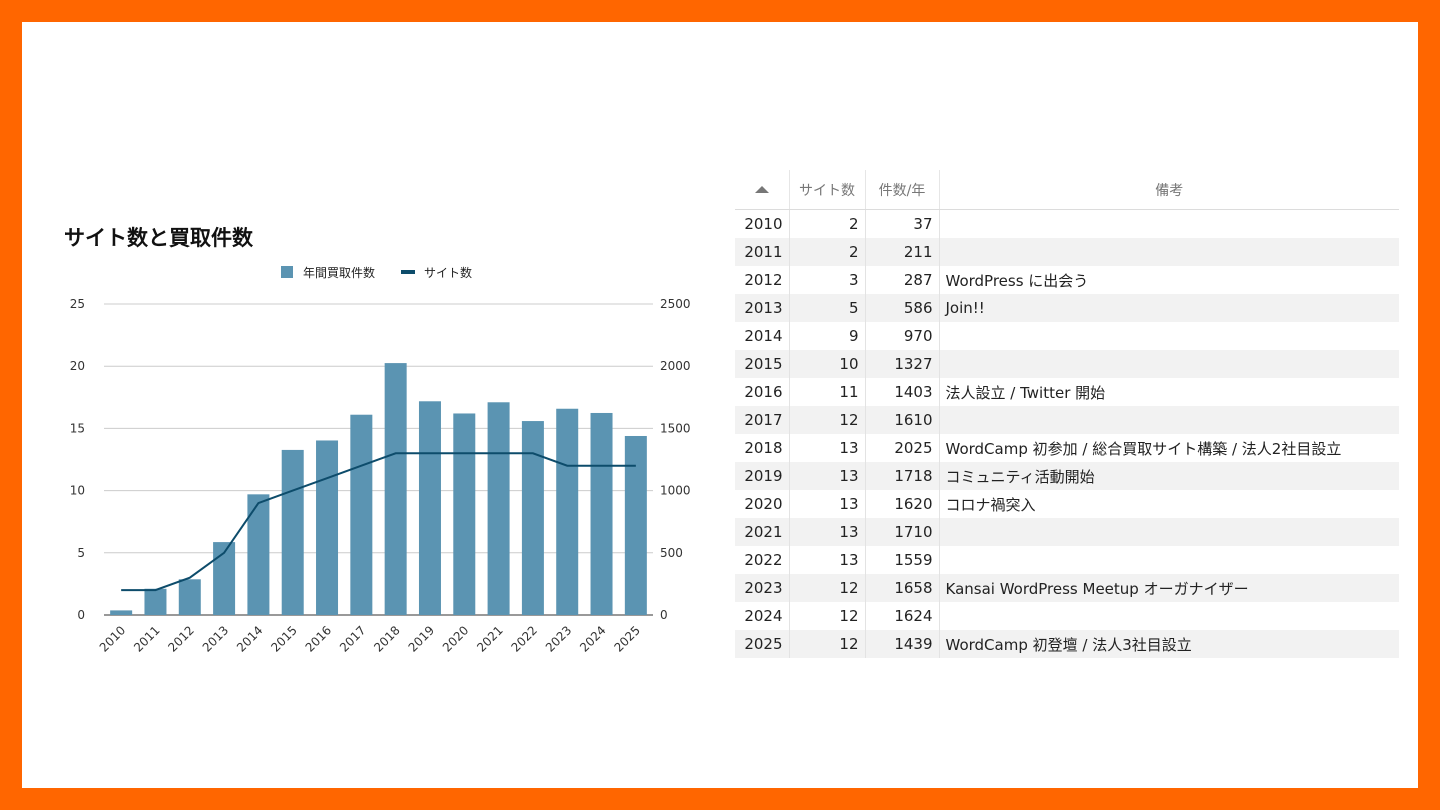 This screenshot has height=810, width=1440. Describe the element at coordinates (902, 560) in the screenshot. I see `cell-count: 1559` at that location.